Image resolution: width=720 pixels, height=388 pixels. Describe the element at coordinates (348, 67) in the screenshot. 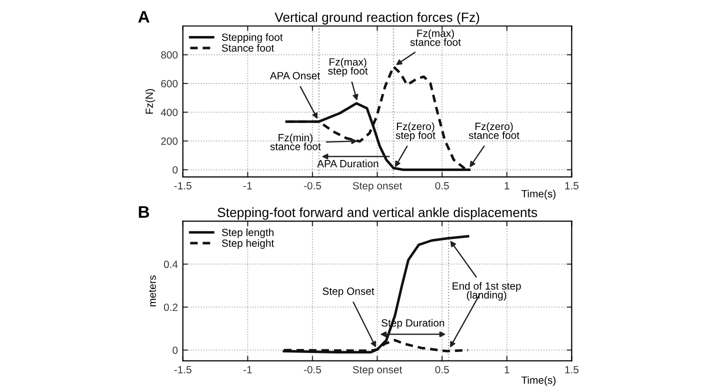

I see `annotation: Fz(max) step foot` at that location.